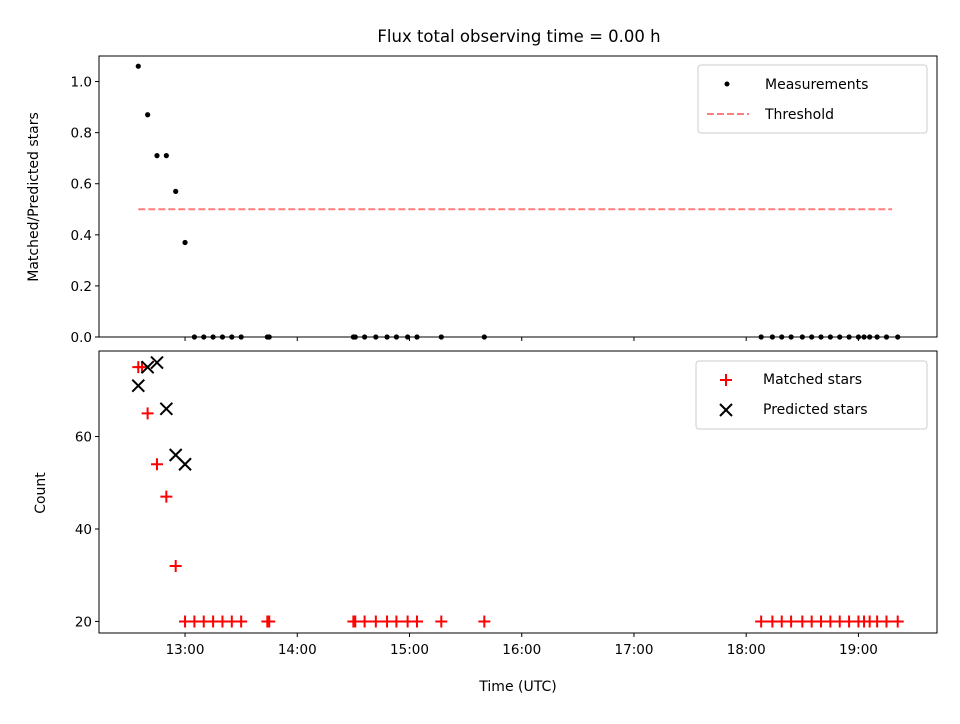 This screenshot has height=724, width=960. I want to click on ratio-legend-box, so click(812, 99).